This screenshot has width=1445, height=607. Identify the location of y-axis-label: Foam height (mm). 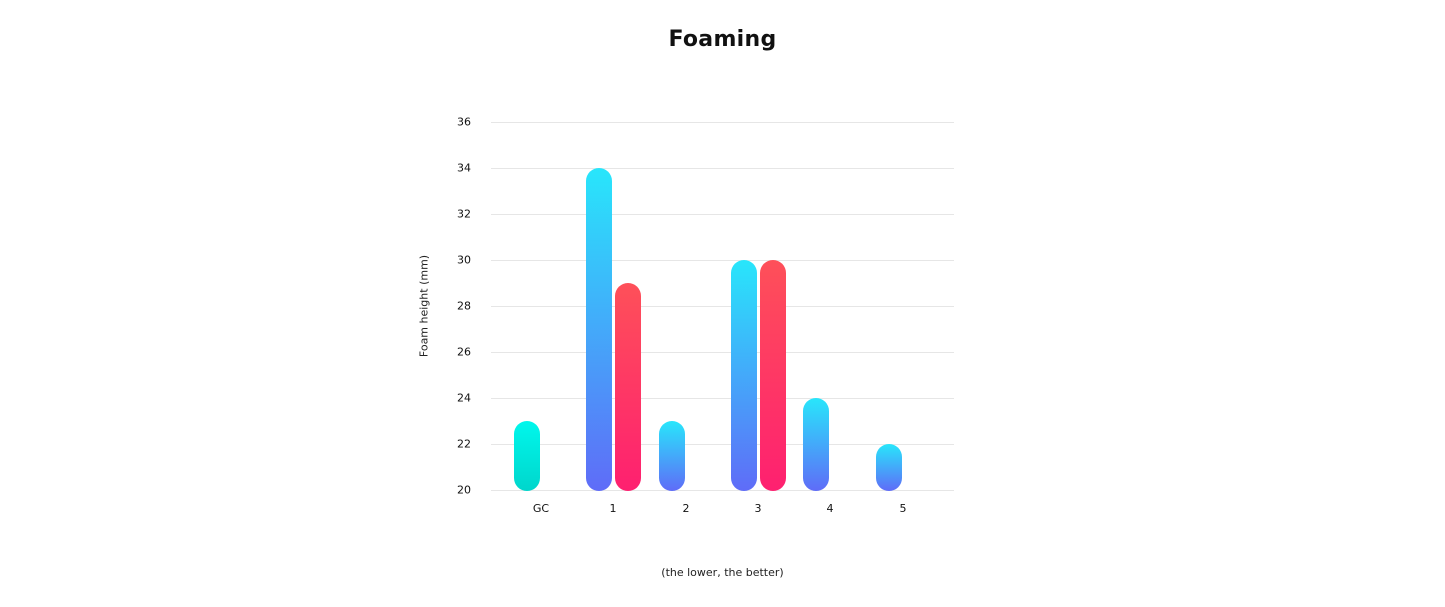
(424, 306).